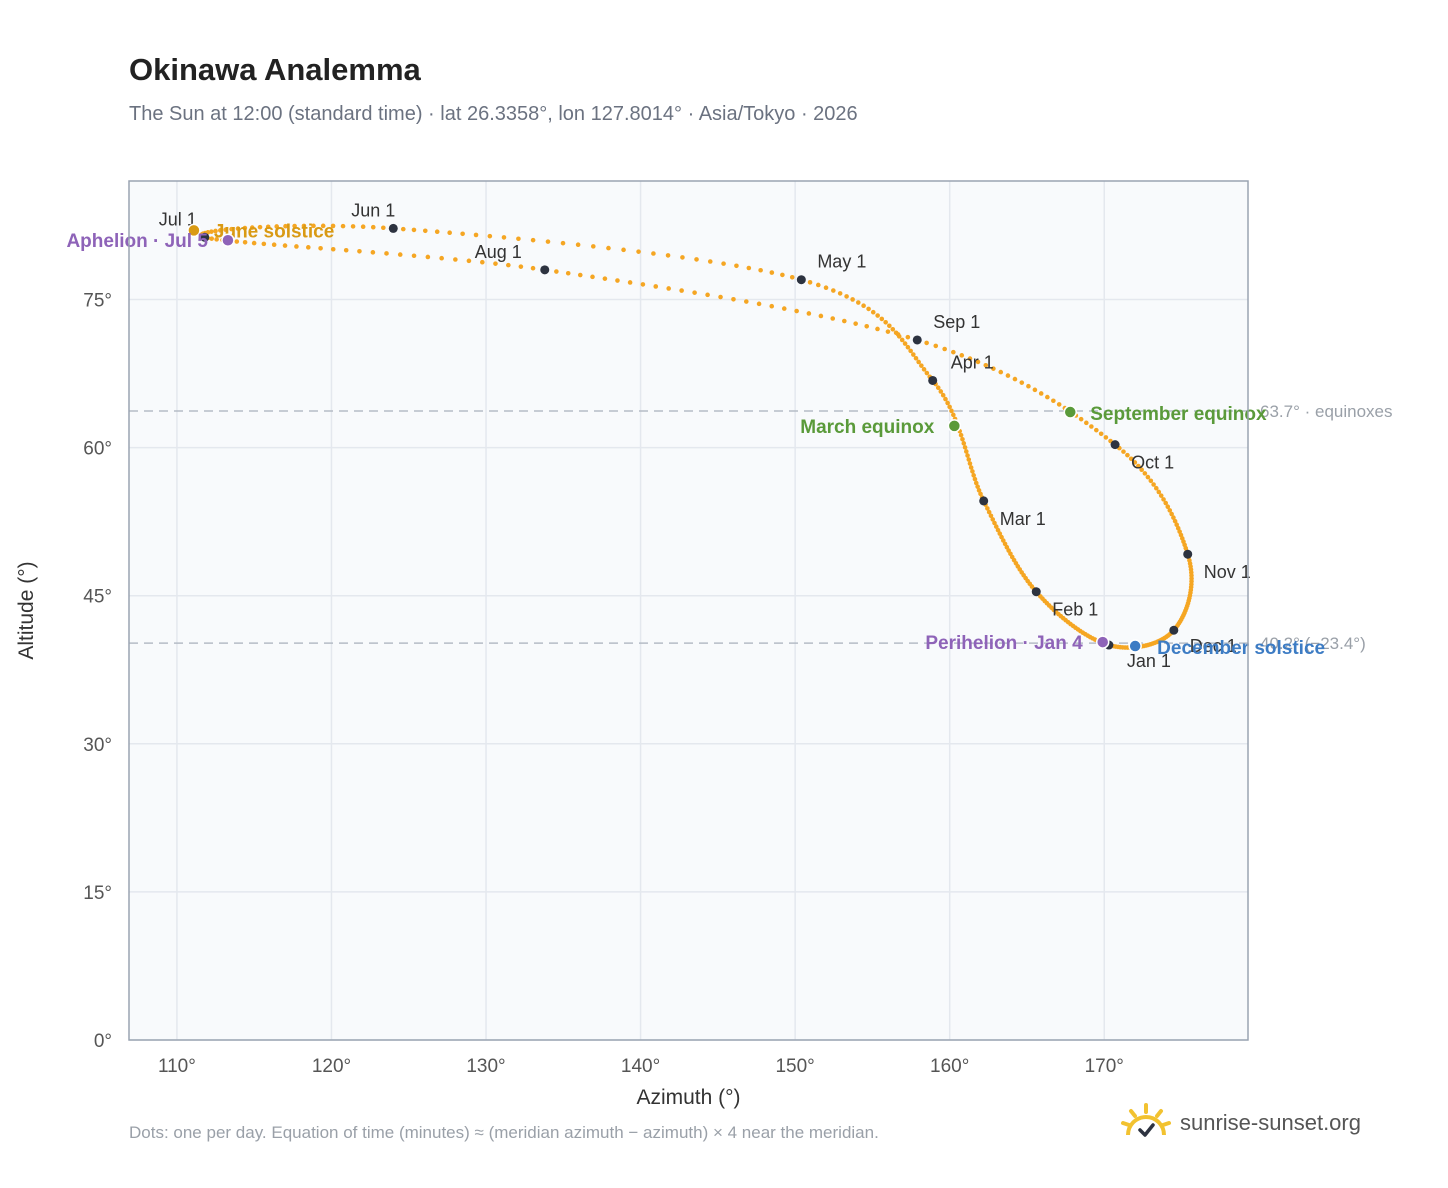 The height and width of the screenshot is (1188, 1448). I want to click on y-tick-label: 60°, so click(97, 449).